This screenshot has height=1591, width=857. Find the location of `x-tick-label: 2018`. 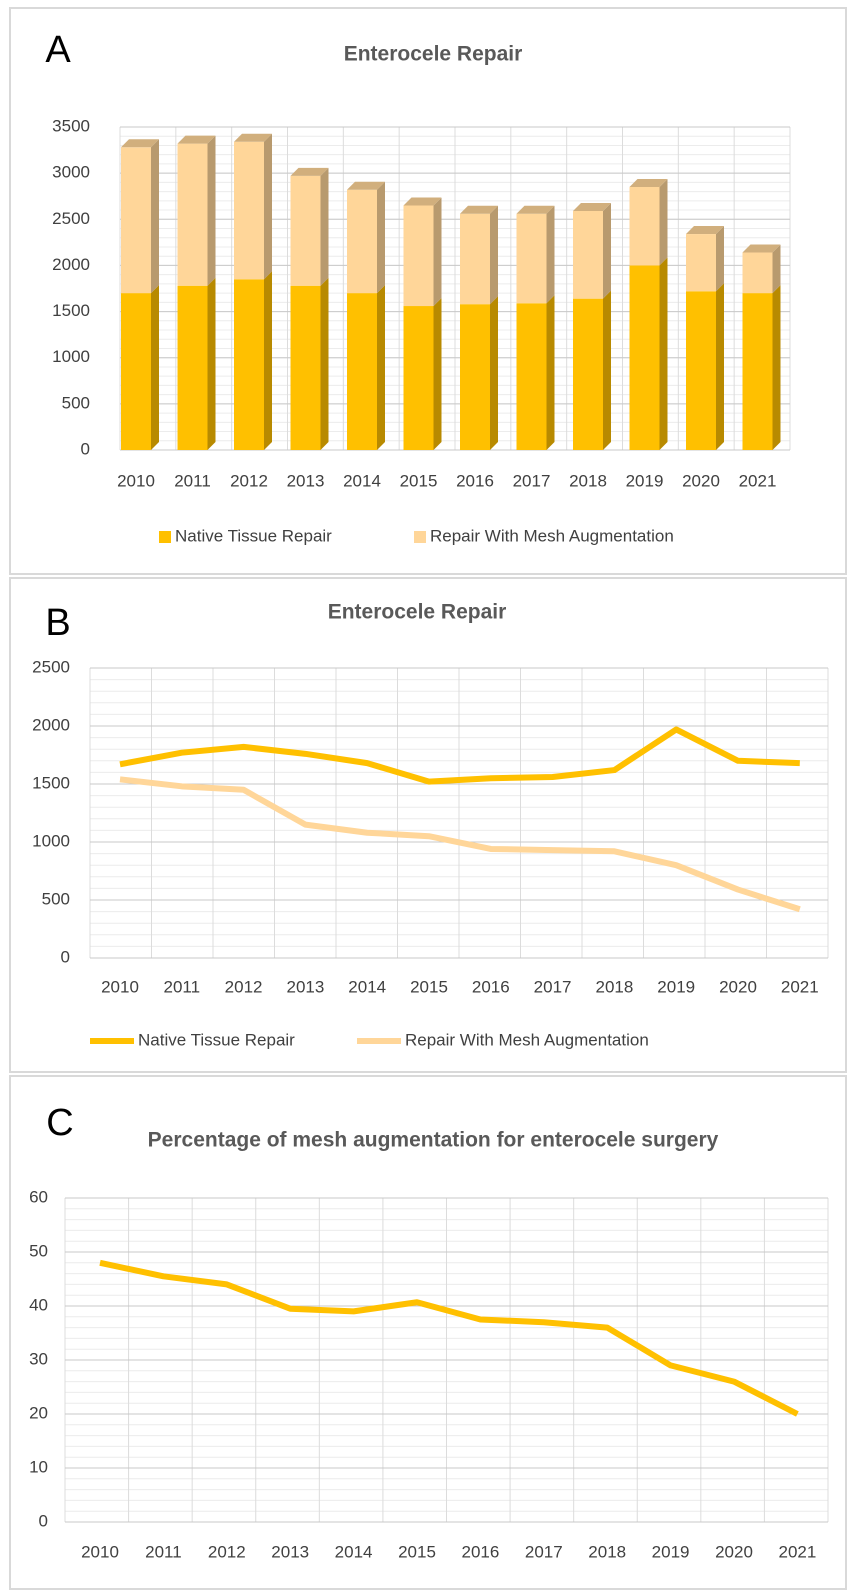

x-tick-label: 2018 is located at coordinates (588, 480).